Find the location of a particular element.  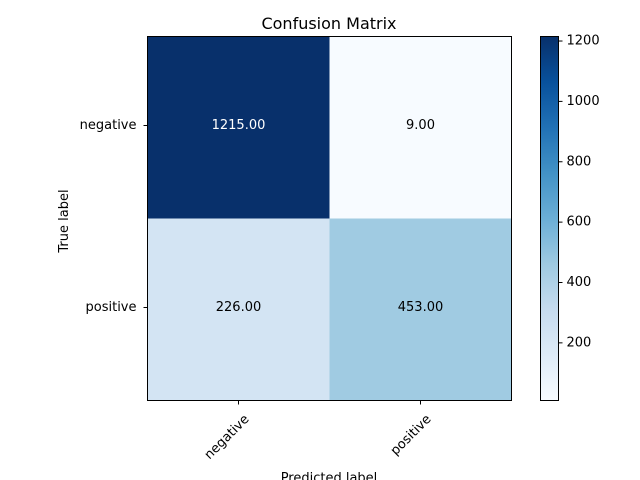

x-tick-label: negative is located at coordinates (227, 437).